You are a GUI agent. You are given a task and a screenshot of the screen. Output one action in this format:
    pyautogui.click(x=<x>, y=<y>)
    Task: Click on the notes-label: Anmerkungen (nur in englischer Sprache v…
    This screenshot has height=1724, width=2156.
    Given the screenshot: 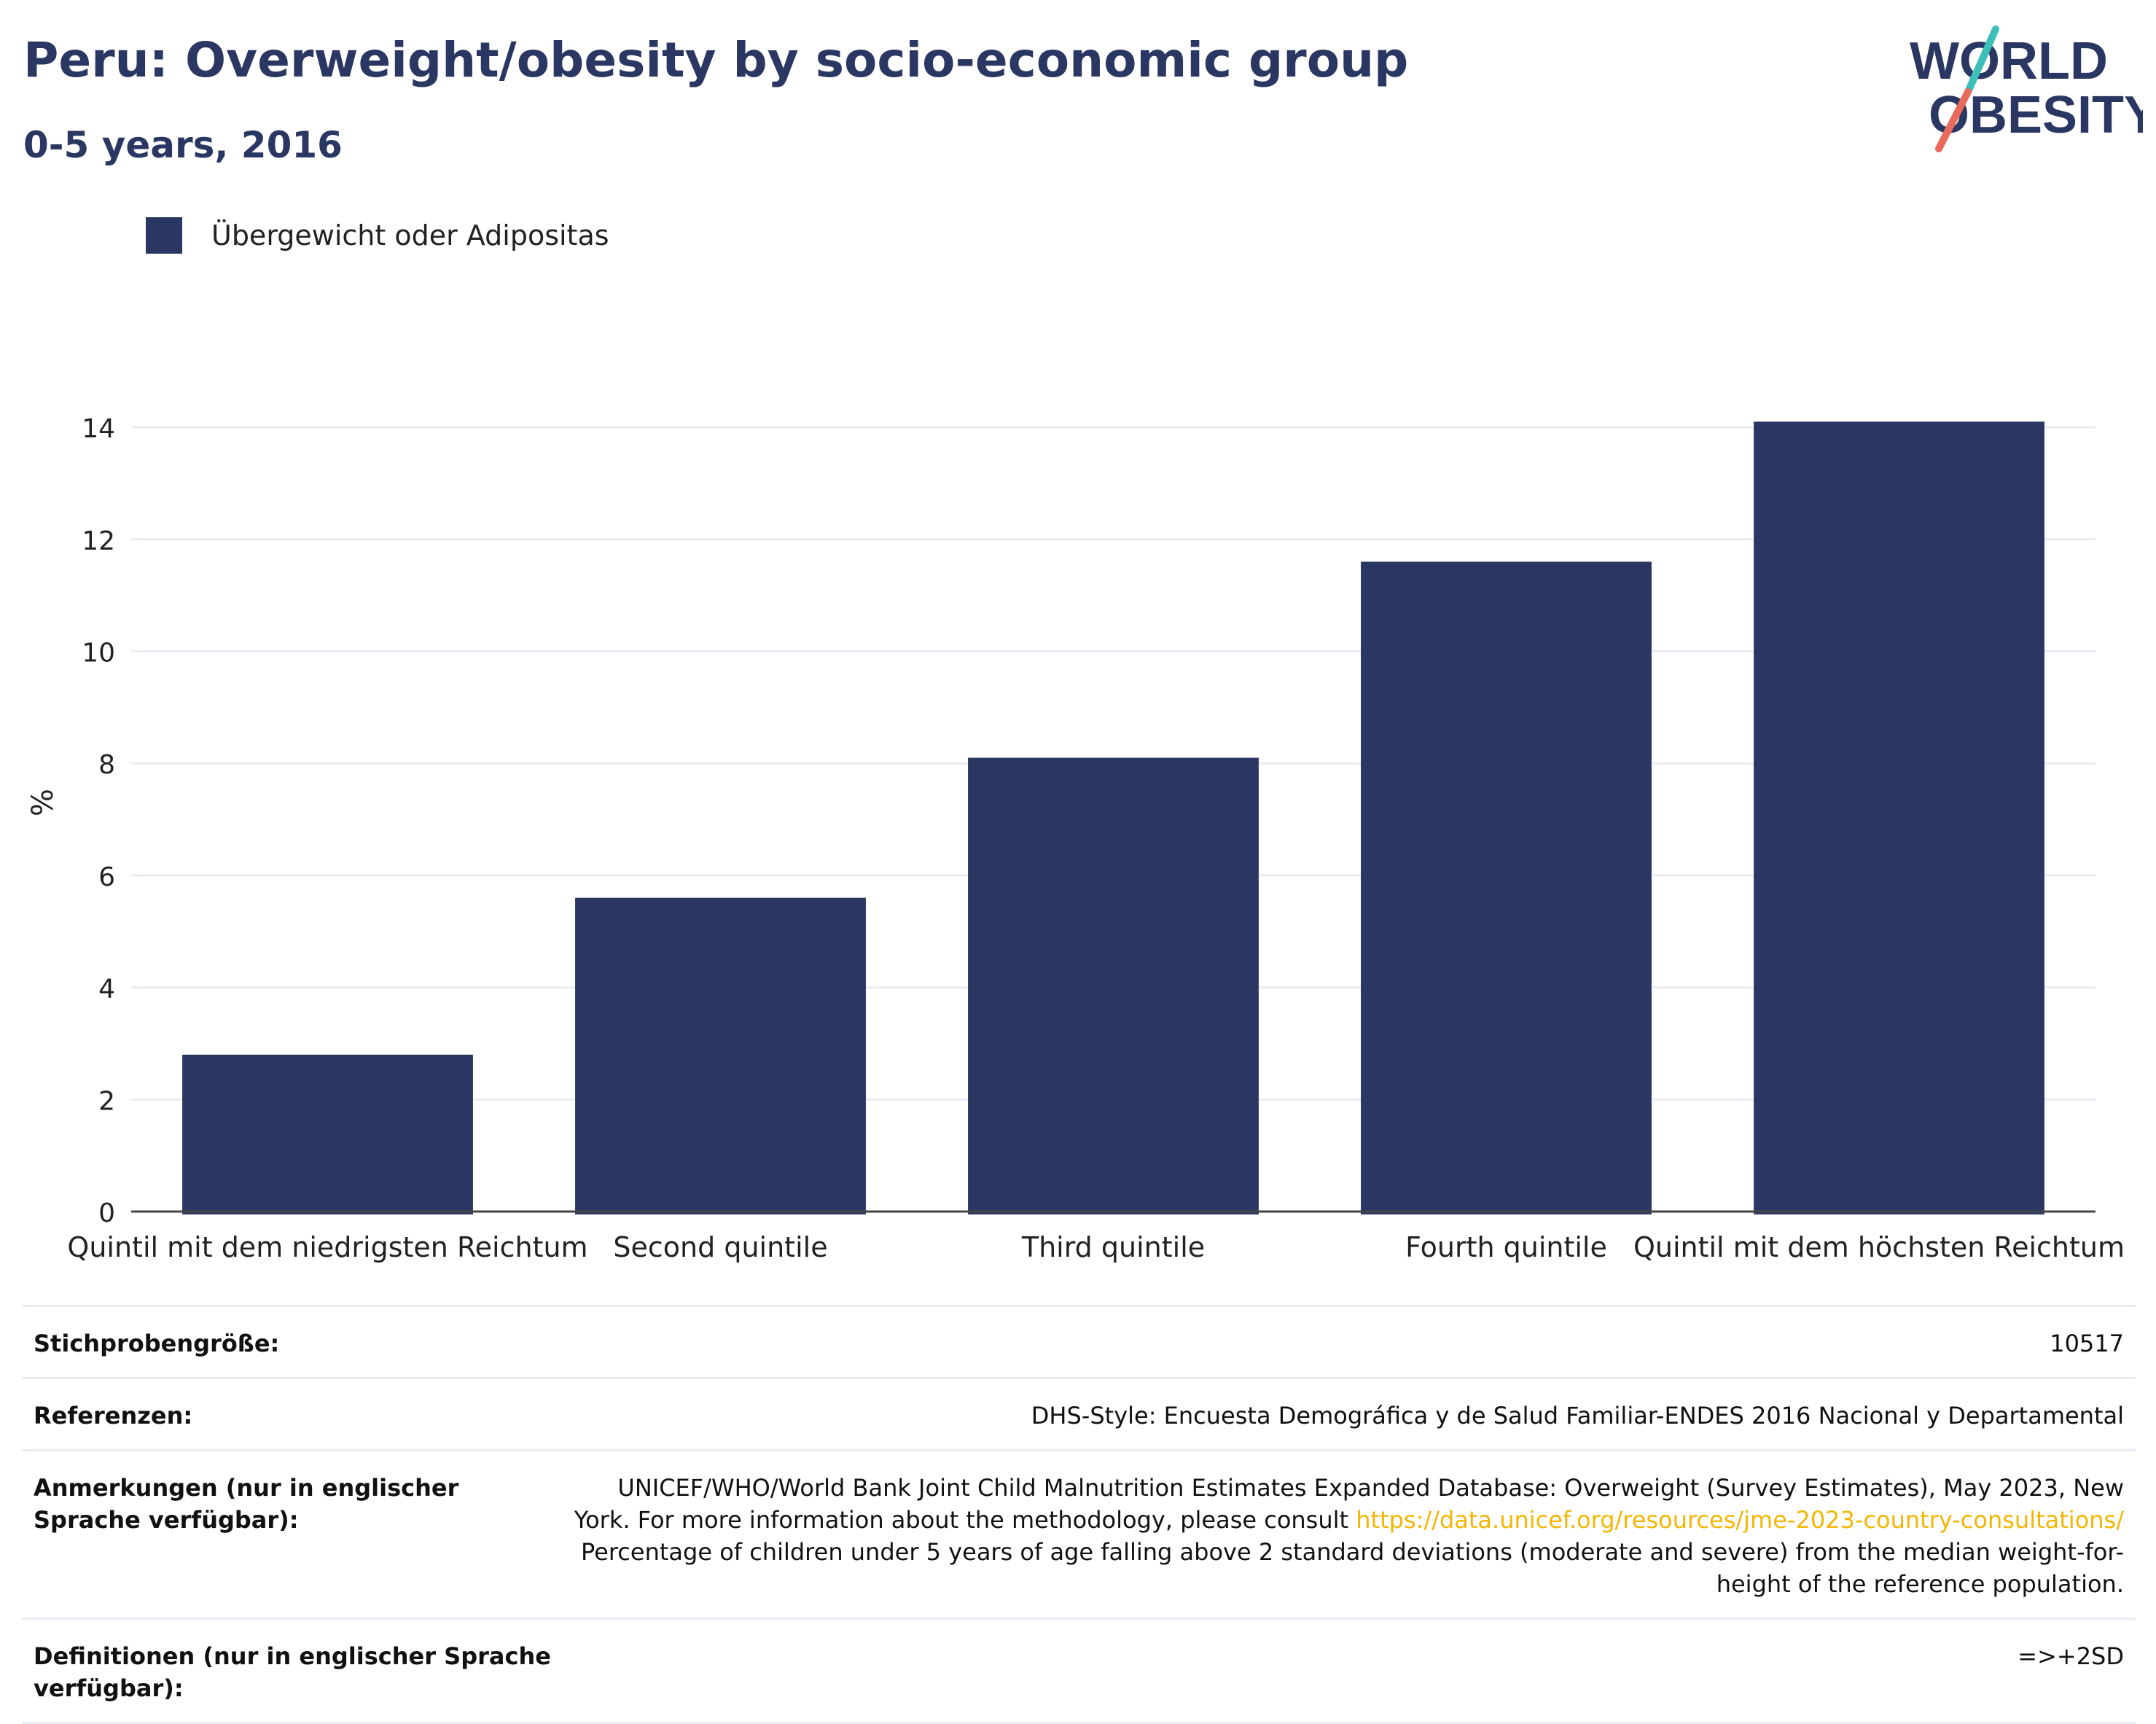 What is the action you would take?
    pyautogui.click(x=247, y=1504)
    